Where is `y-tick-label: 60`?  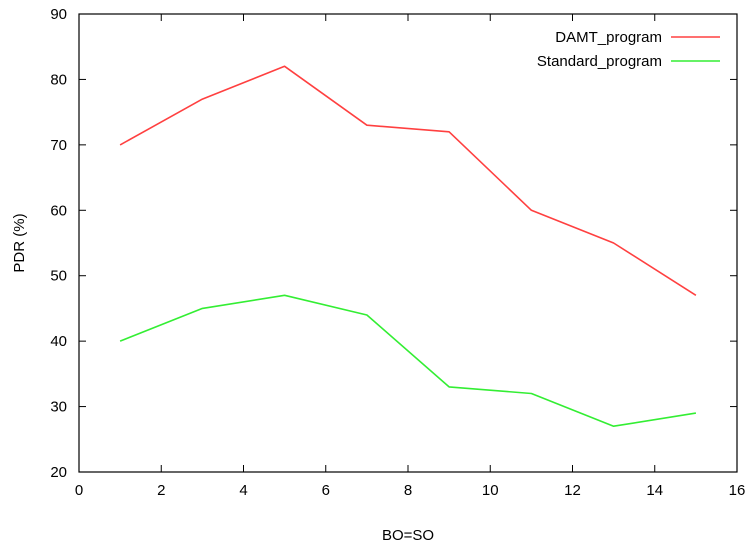
y-tick-label: 60 is located at coordinates (58, 210).